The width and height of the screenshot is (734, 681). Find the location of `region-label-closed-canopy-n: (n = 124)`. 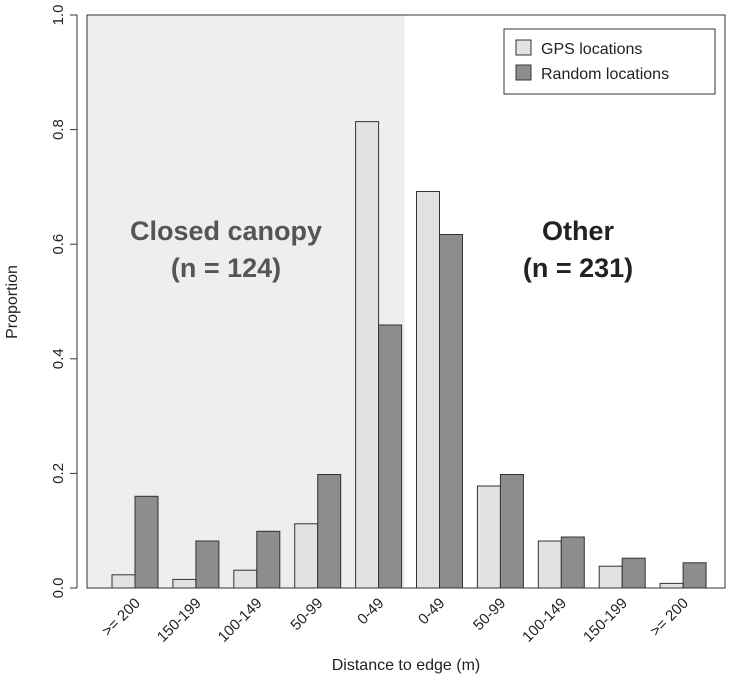

region-label-closed-canopy-n: (n = 124) is located at coordinates (226, 268).